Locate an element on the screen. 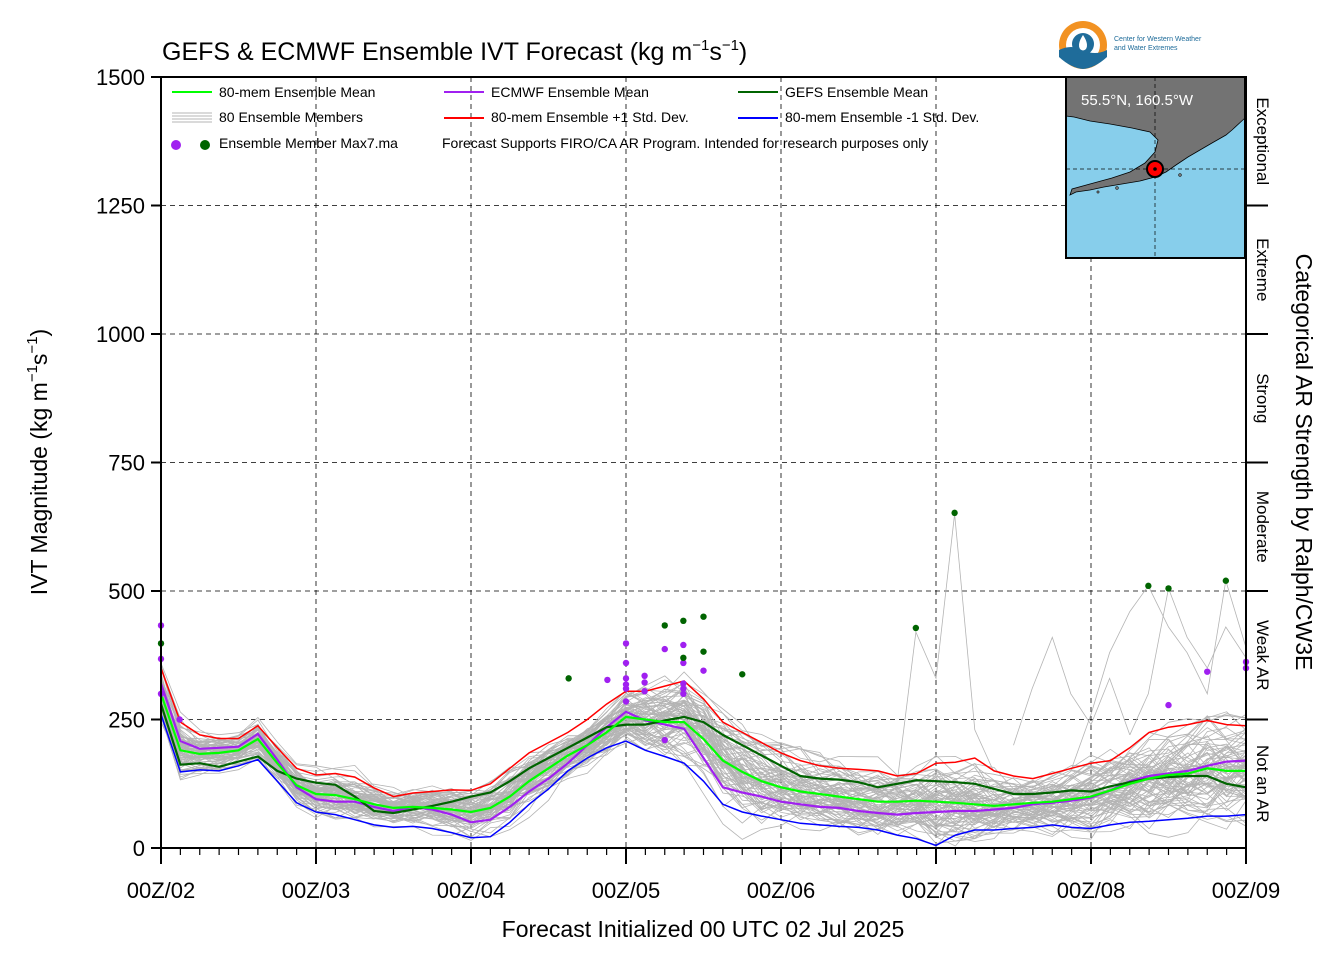 Image resolution: width=1336 pixels, height=962 pixels. x-tick-label: 00Z/05 is located at coordinates (626, 890).